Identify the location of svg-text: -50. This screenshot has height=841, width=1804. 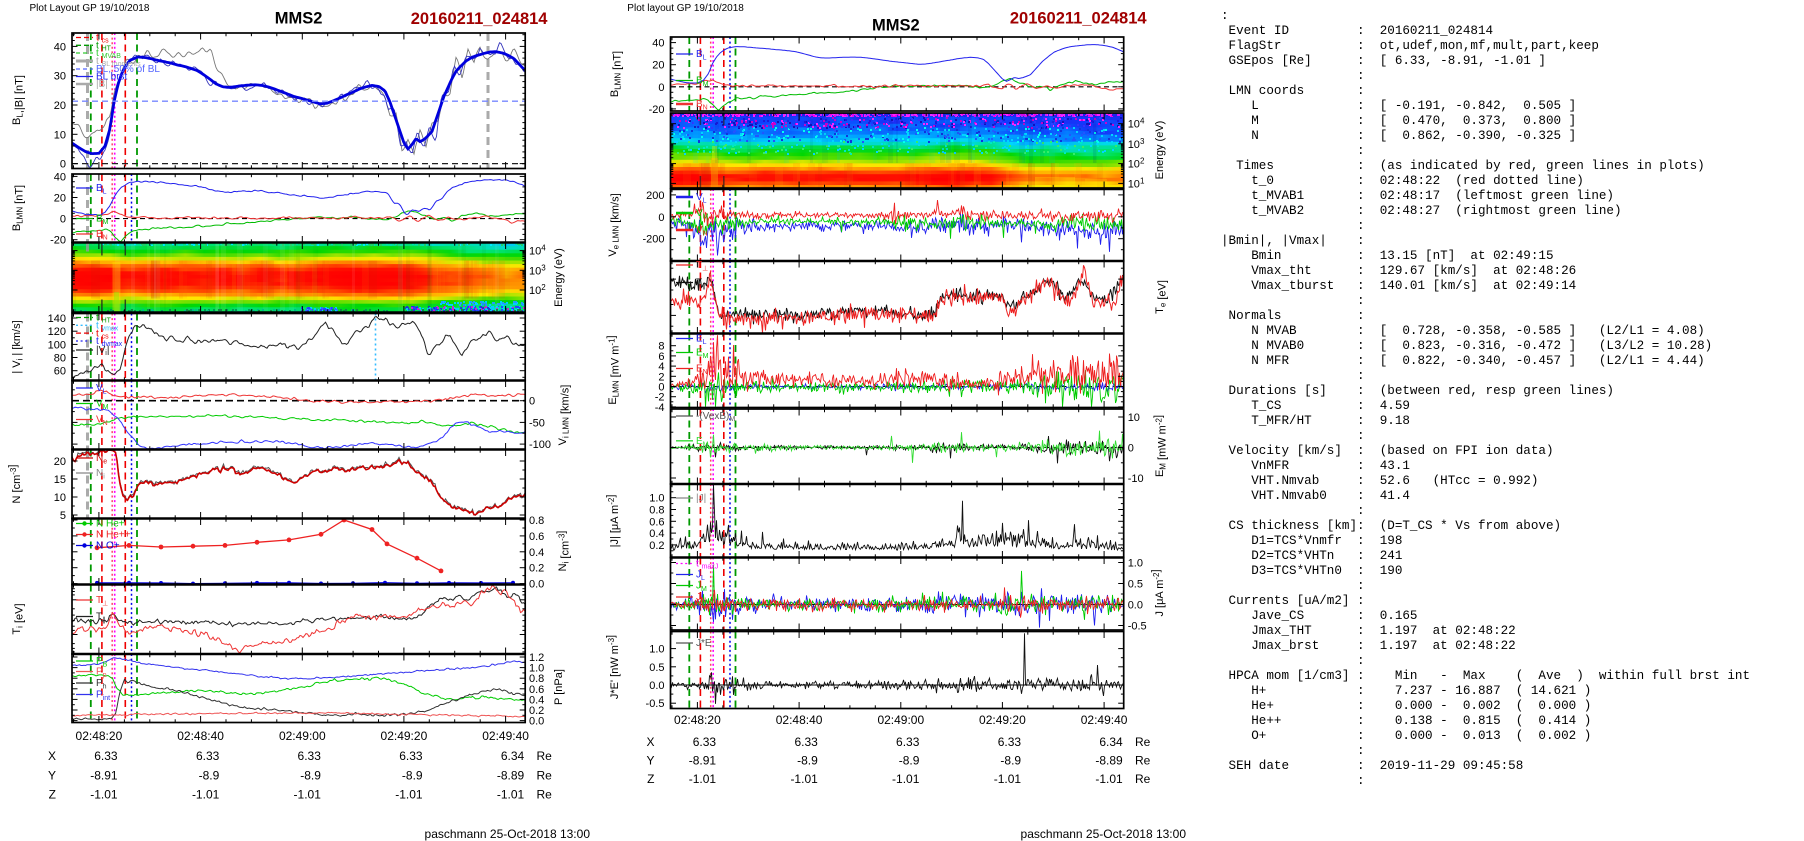
(537, 423).